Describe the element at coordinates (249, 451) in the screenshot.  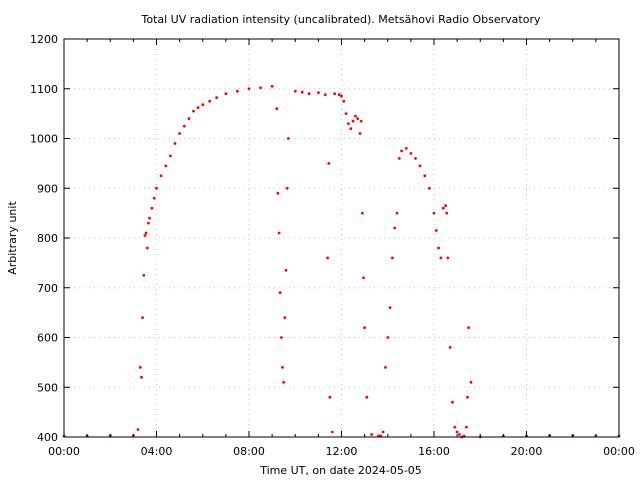
I see `x-tick-label: 08:00` at that location.